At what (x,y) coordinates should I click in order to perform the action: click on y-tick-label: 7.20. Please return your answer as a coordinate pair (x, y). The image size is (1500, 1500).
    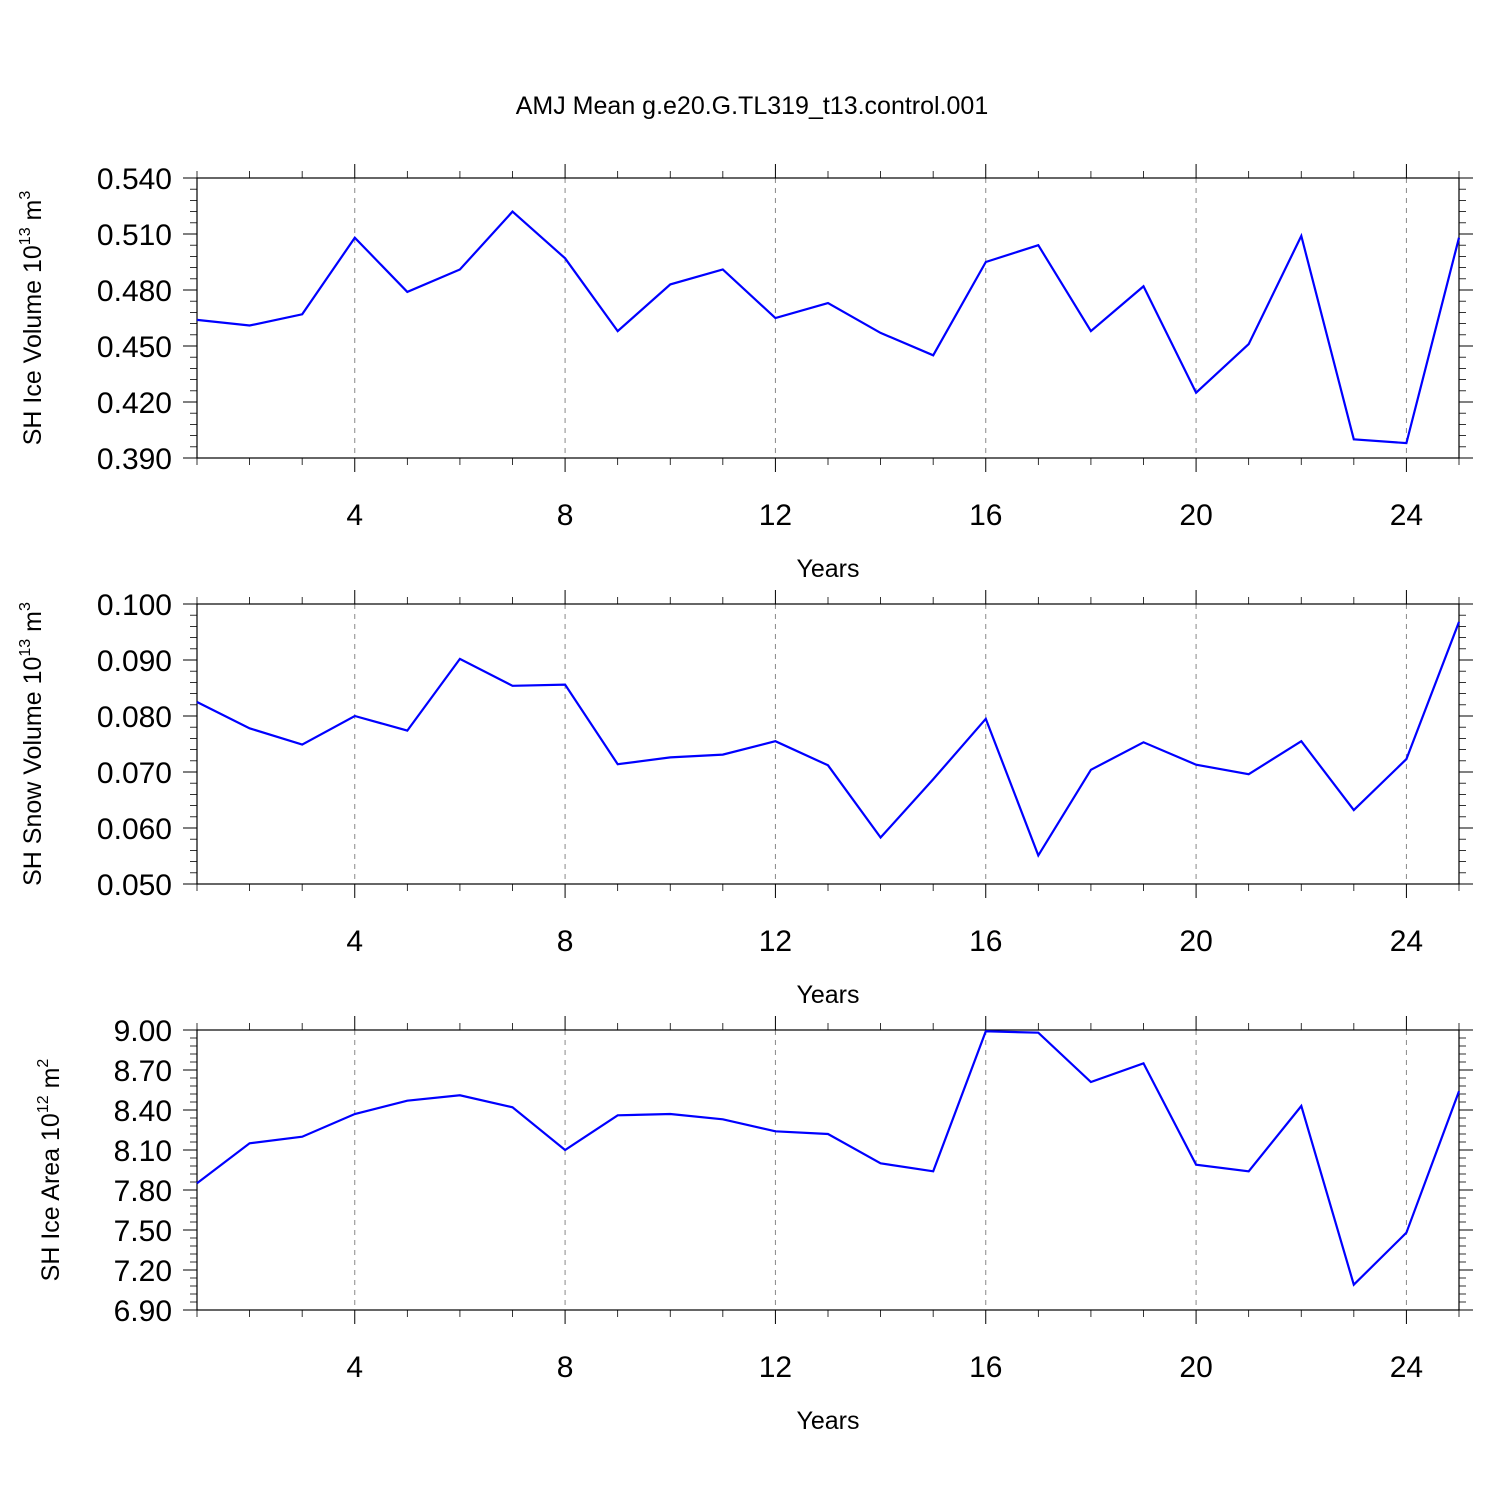
    Looking at the image, I should click on (143, 1271).